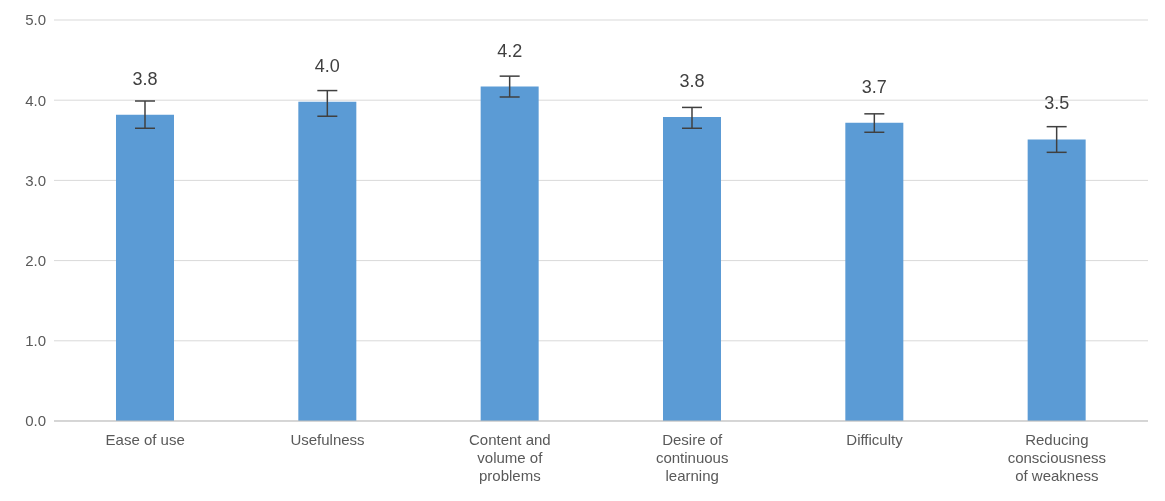  I want to click on x-tick-label: Desire of continuous learning, so click(692, 457).